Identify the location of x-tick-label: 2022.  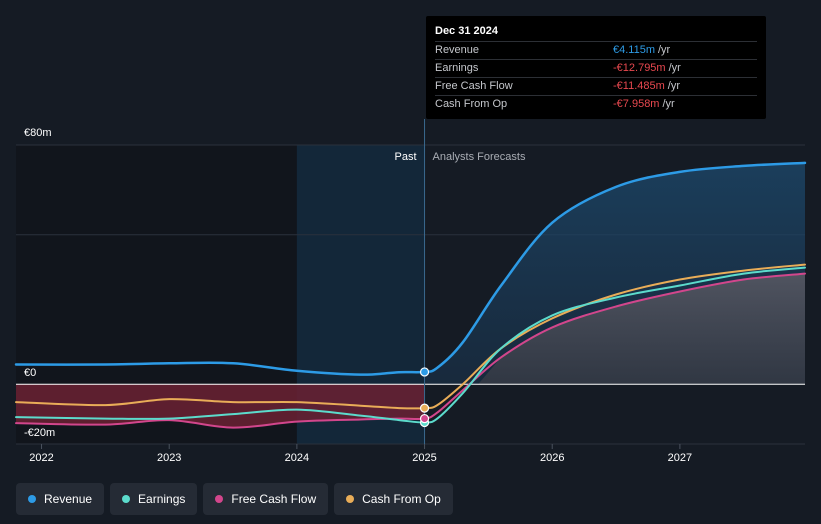
(41, 458).